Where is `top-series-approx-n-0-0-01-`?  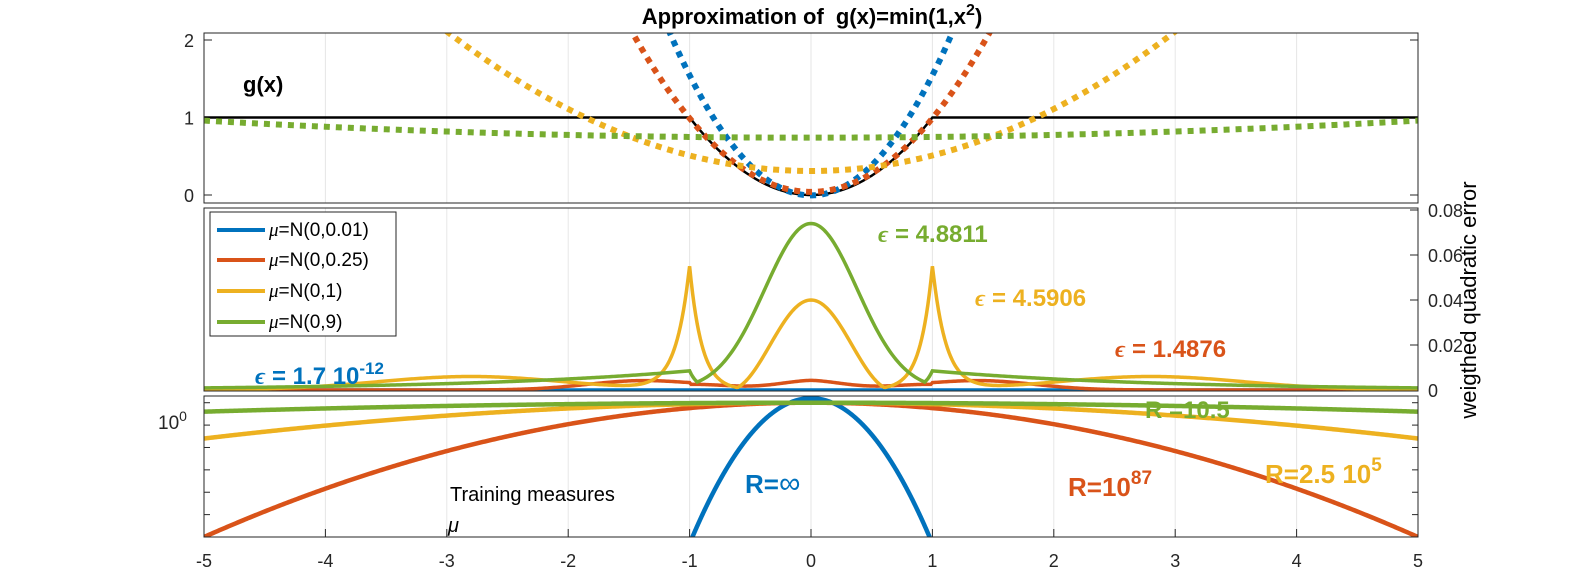 top-series-approx-n-0-0-01- is located at coordinates (811, 116).